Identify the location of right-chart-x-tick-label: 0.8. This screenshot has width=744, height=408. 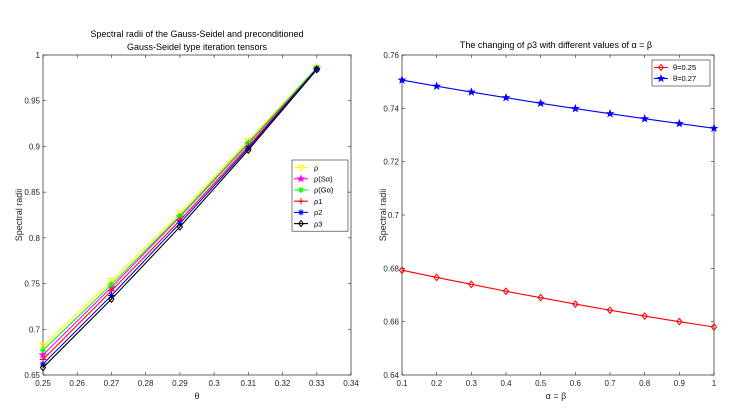
(645, 383).